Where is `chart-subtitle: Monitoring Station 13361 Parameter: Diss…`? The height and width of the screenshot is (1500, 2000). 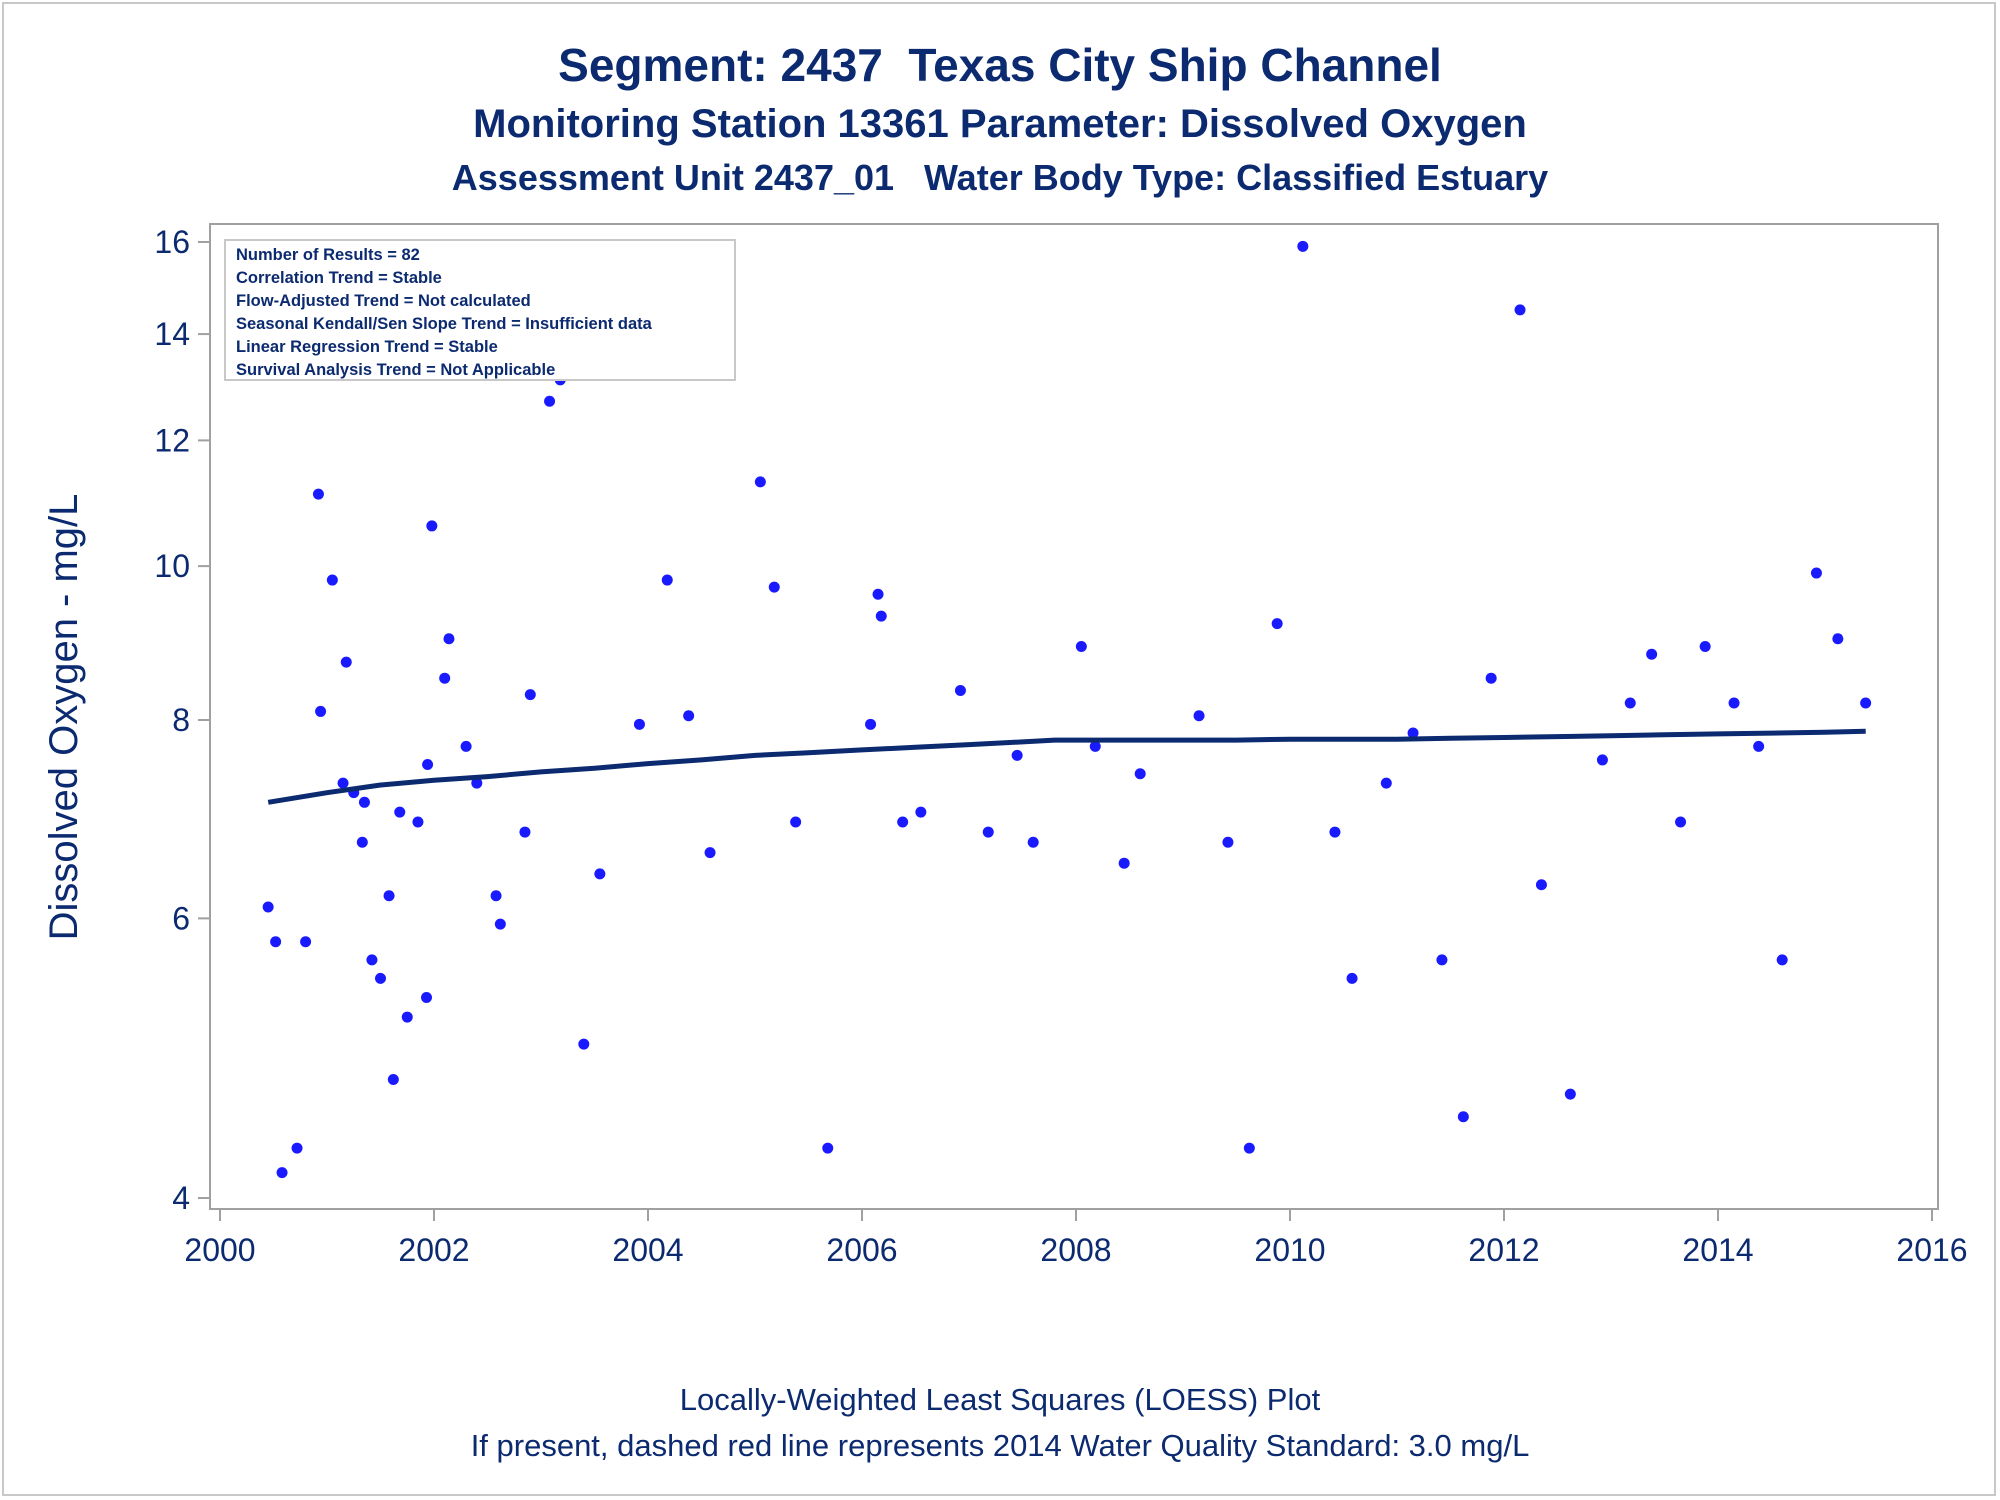 chart-subtitle: Monitoring Station 13361 Parameter: Diss… is located at coordinates (1000, 124).